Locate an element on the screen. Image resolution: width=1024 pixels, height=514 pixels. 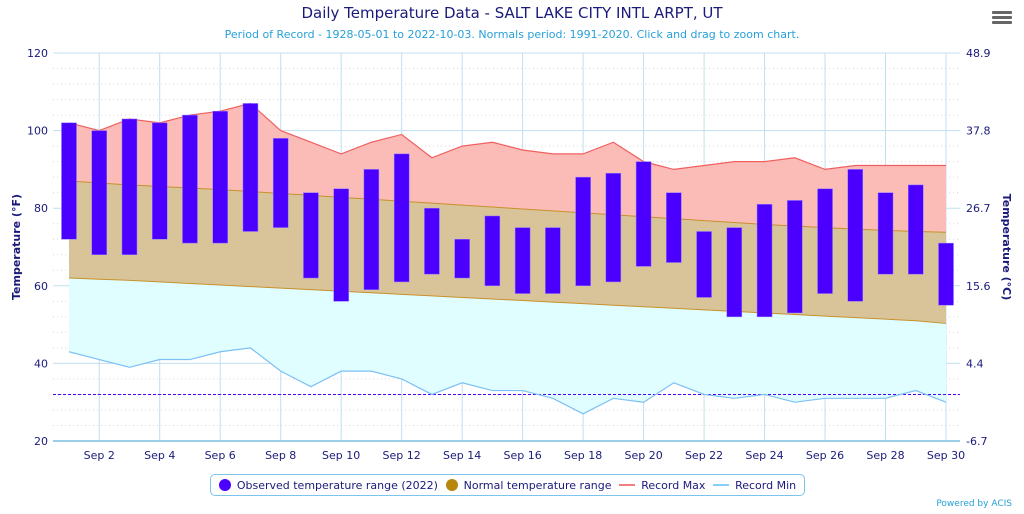
x-tick-label: Sep 18 is located at coordinates (583, 455).